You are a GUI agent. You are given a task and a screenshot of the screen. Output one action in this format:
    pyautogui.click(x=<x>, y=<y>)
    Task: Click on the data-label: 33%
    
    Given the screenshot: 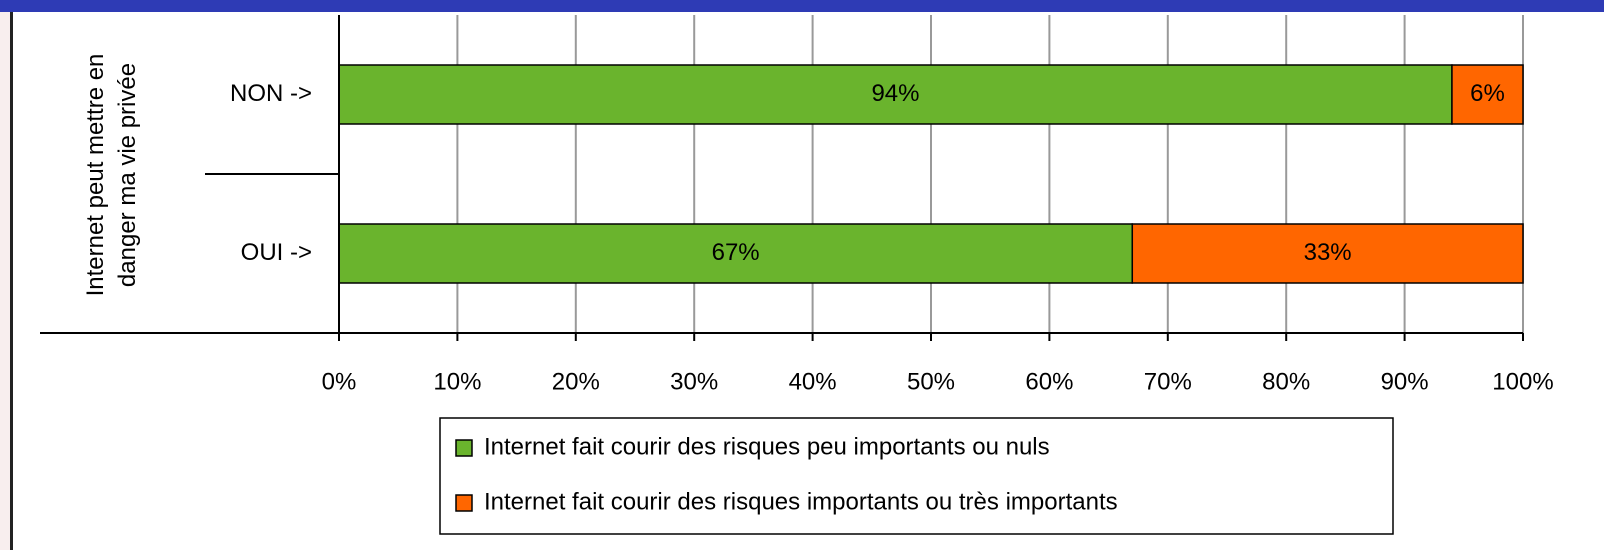 What is the action you would take?
    pyautogui.click(x=1328, y=252)
    